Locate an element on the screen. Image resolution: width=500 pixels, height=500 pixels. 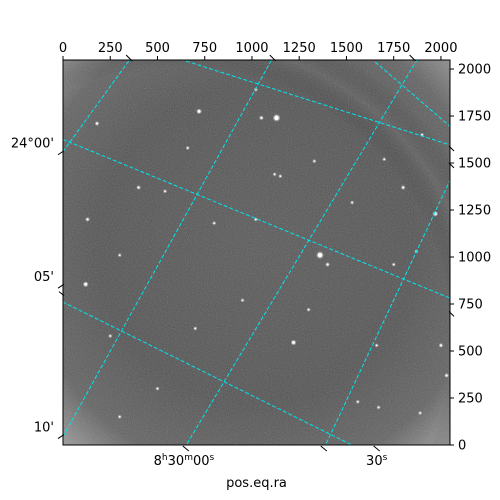
dec-tick-label: 10' is located at coordinates (44, 428).